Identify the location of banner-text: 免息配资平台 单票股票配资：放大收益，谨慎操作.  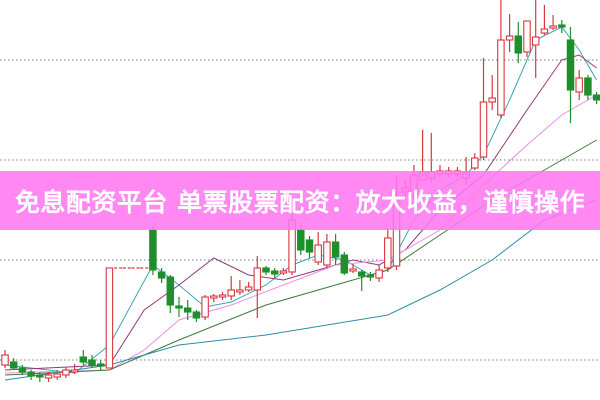
(300, 202).